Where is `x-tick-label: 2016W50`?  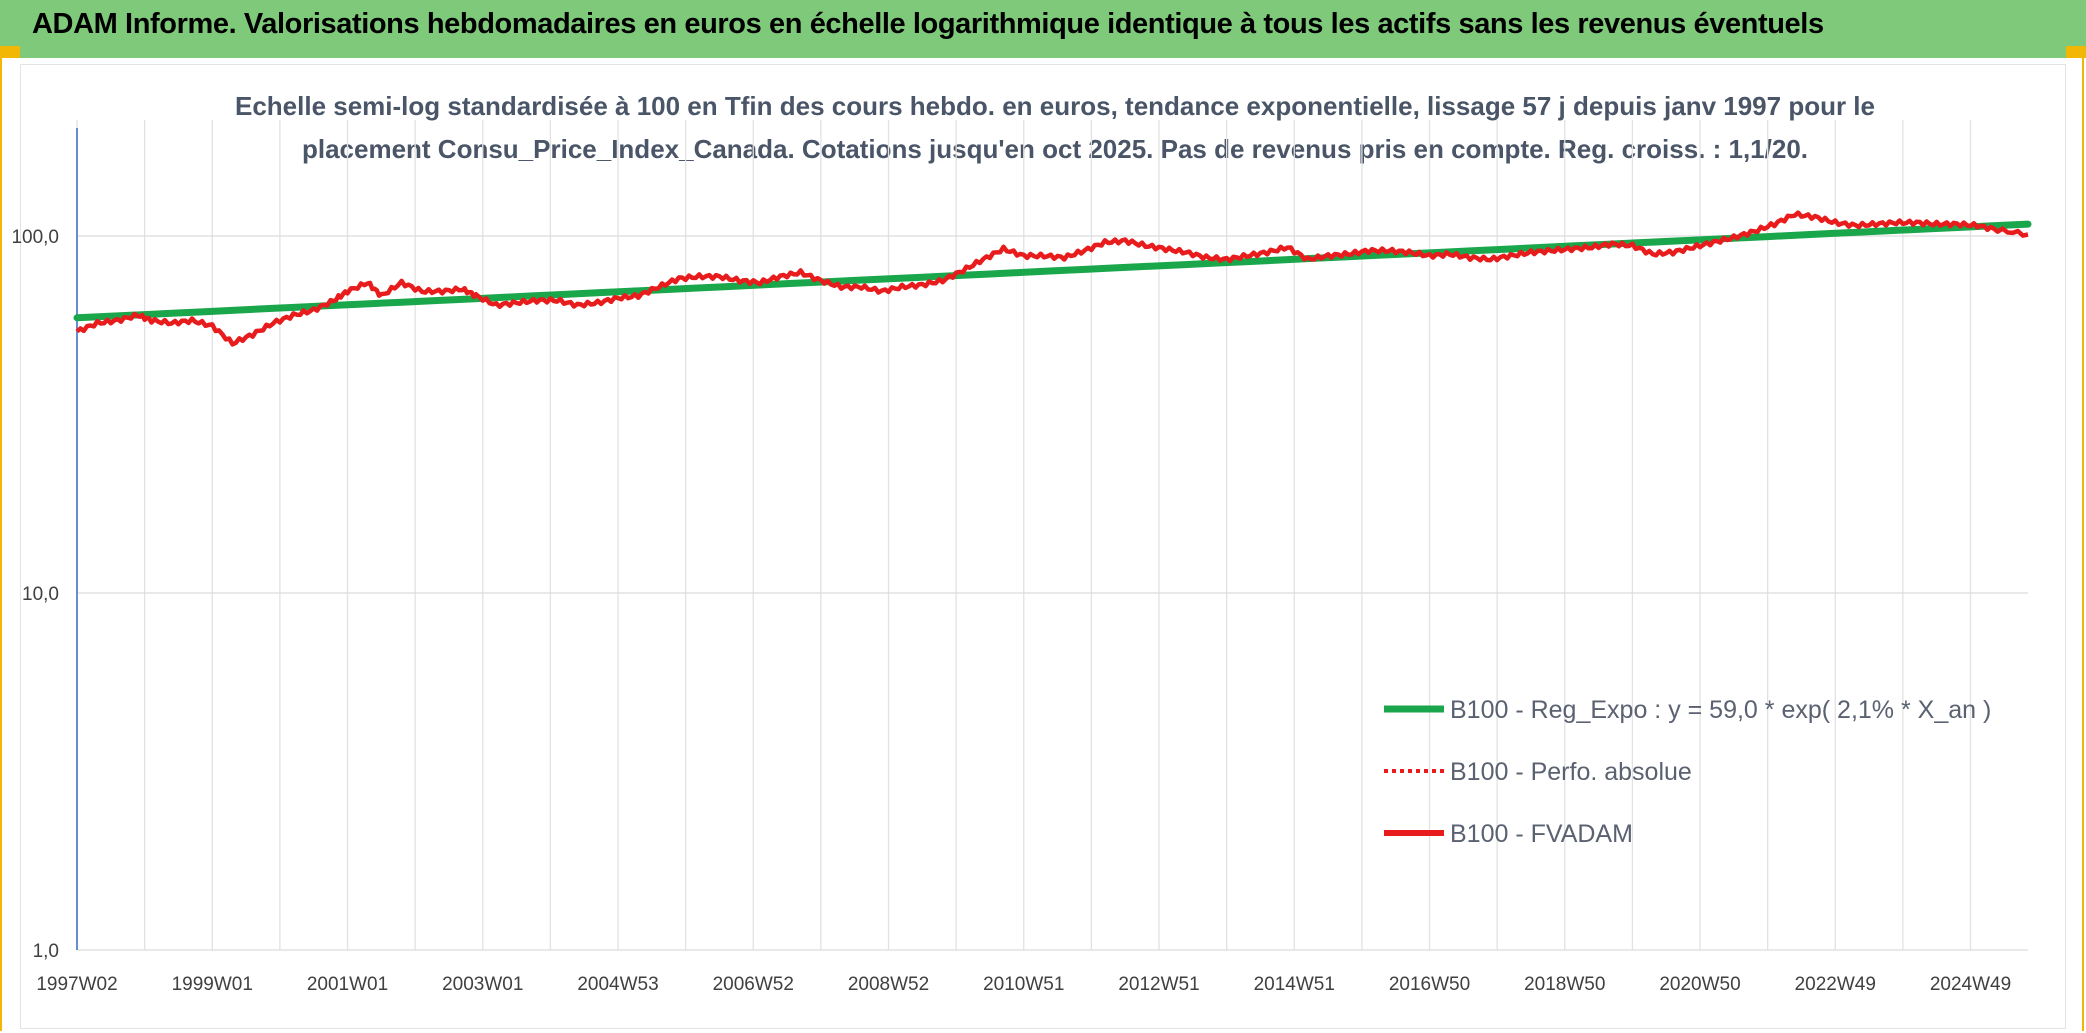
x-tick-label: 2016W50 is located at coordinates (1429, 984).